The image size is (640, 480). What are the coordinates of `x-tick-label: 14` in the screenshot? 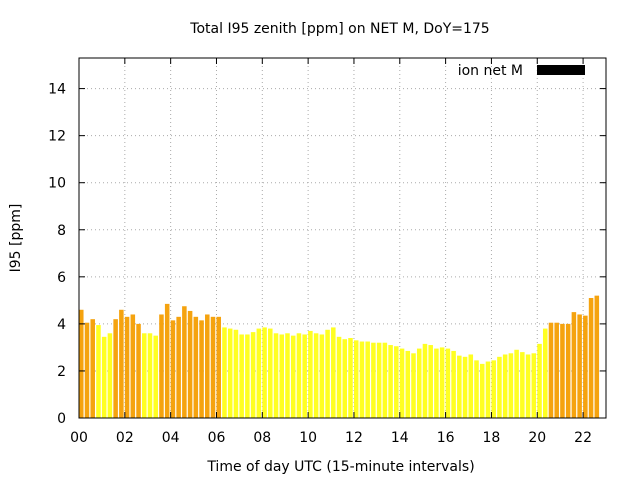 It's located at (400, 438).